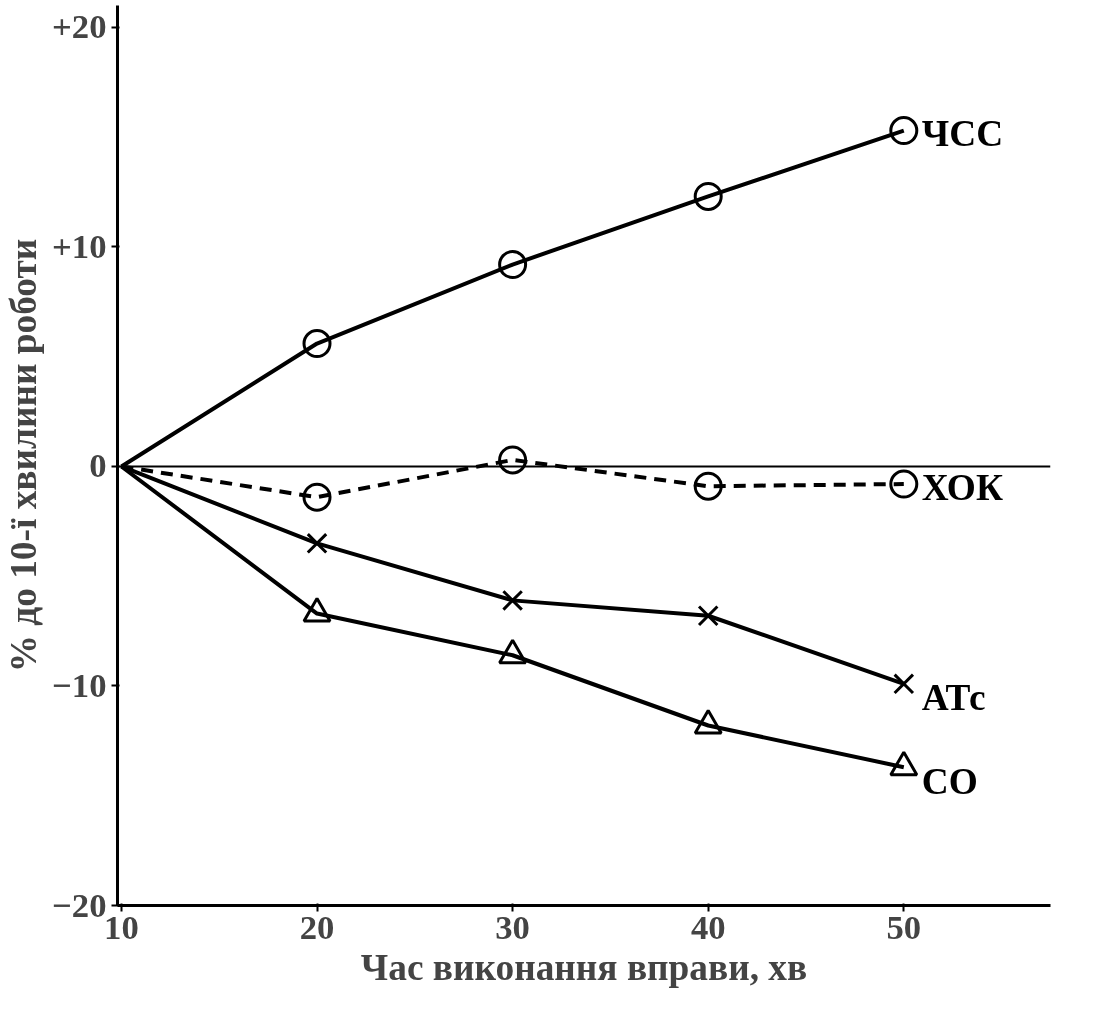 Image resolution: width=1120 pixels, height=1024 pixels. Describe the element at coordinates (962, 487) in the screenshot. I see `series-label: ХОК` at that location.